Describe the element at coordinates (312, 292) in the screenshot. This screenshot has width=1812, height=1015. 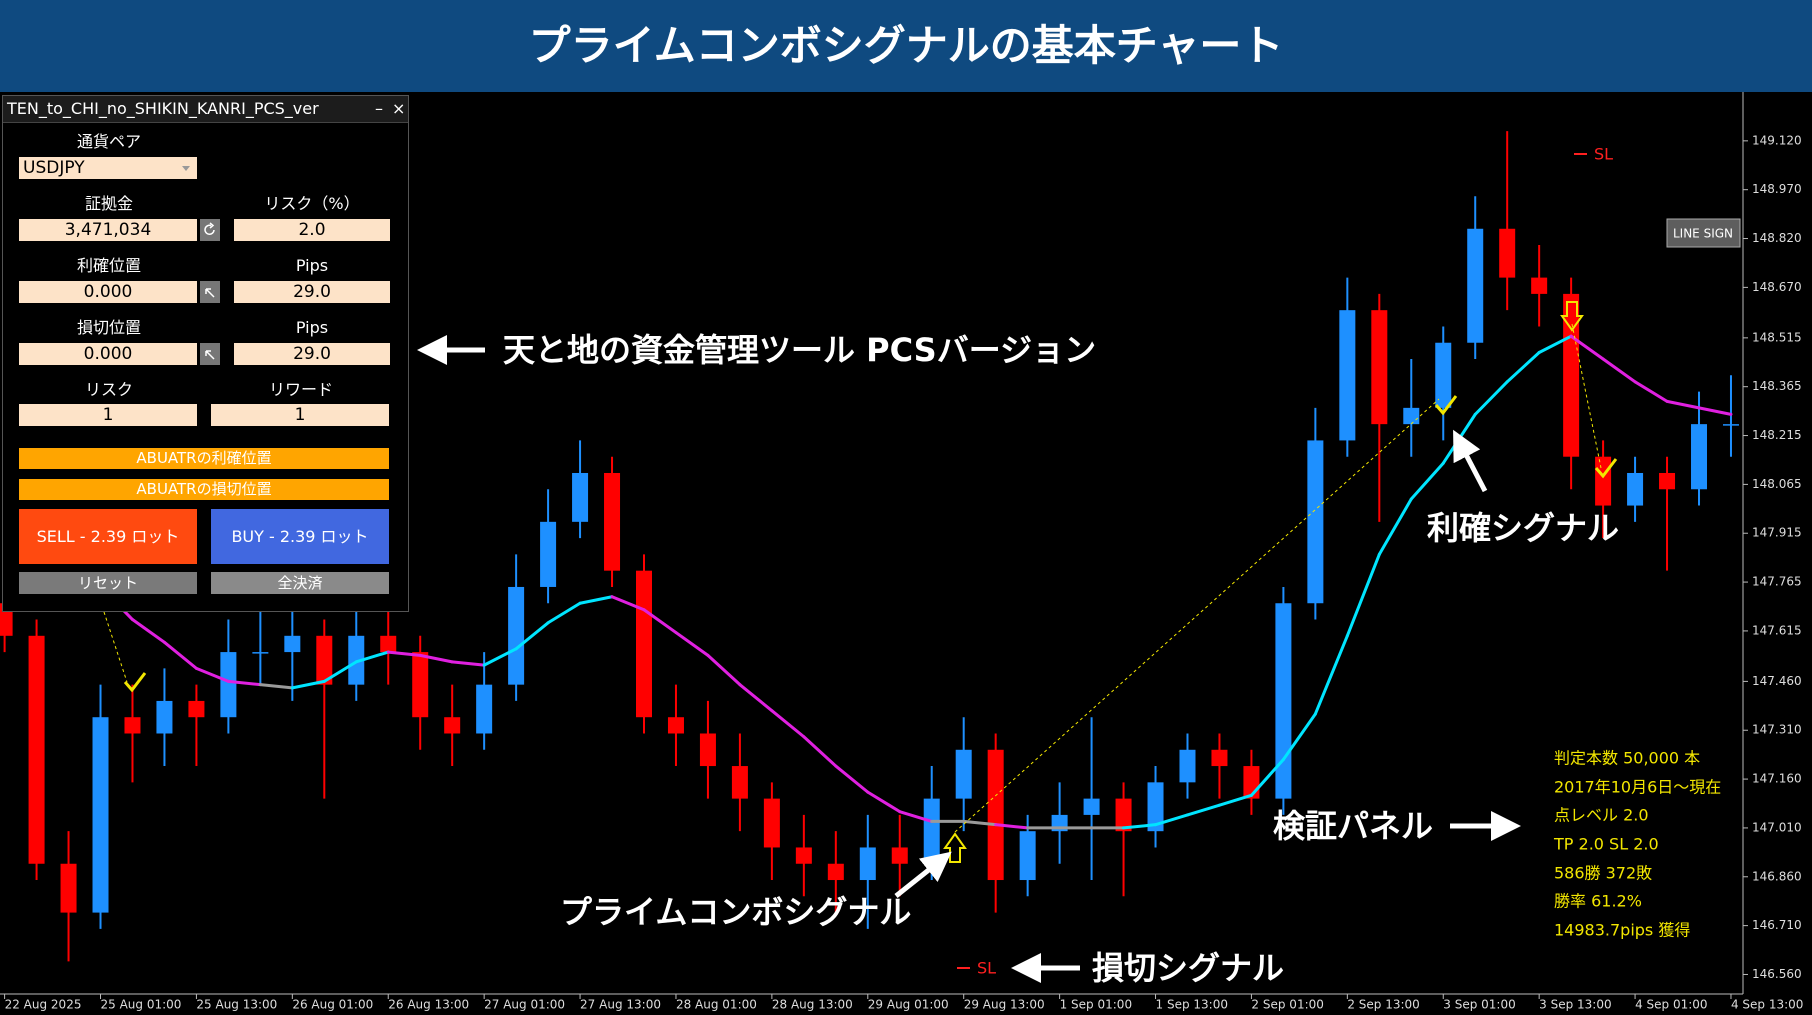
I see `tp-pips-input: 29.0` at that location.